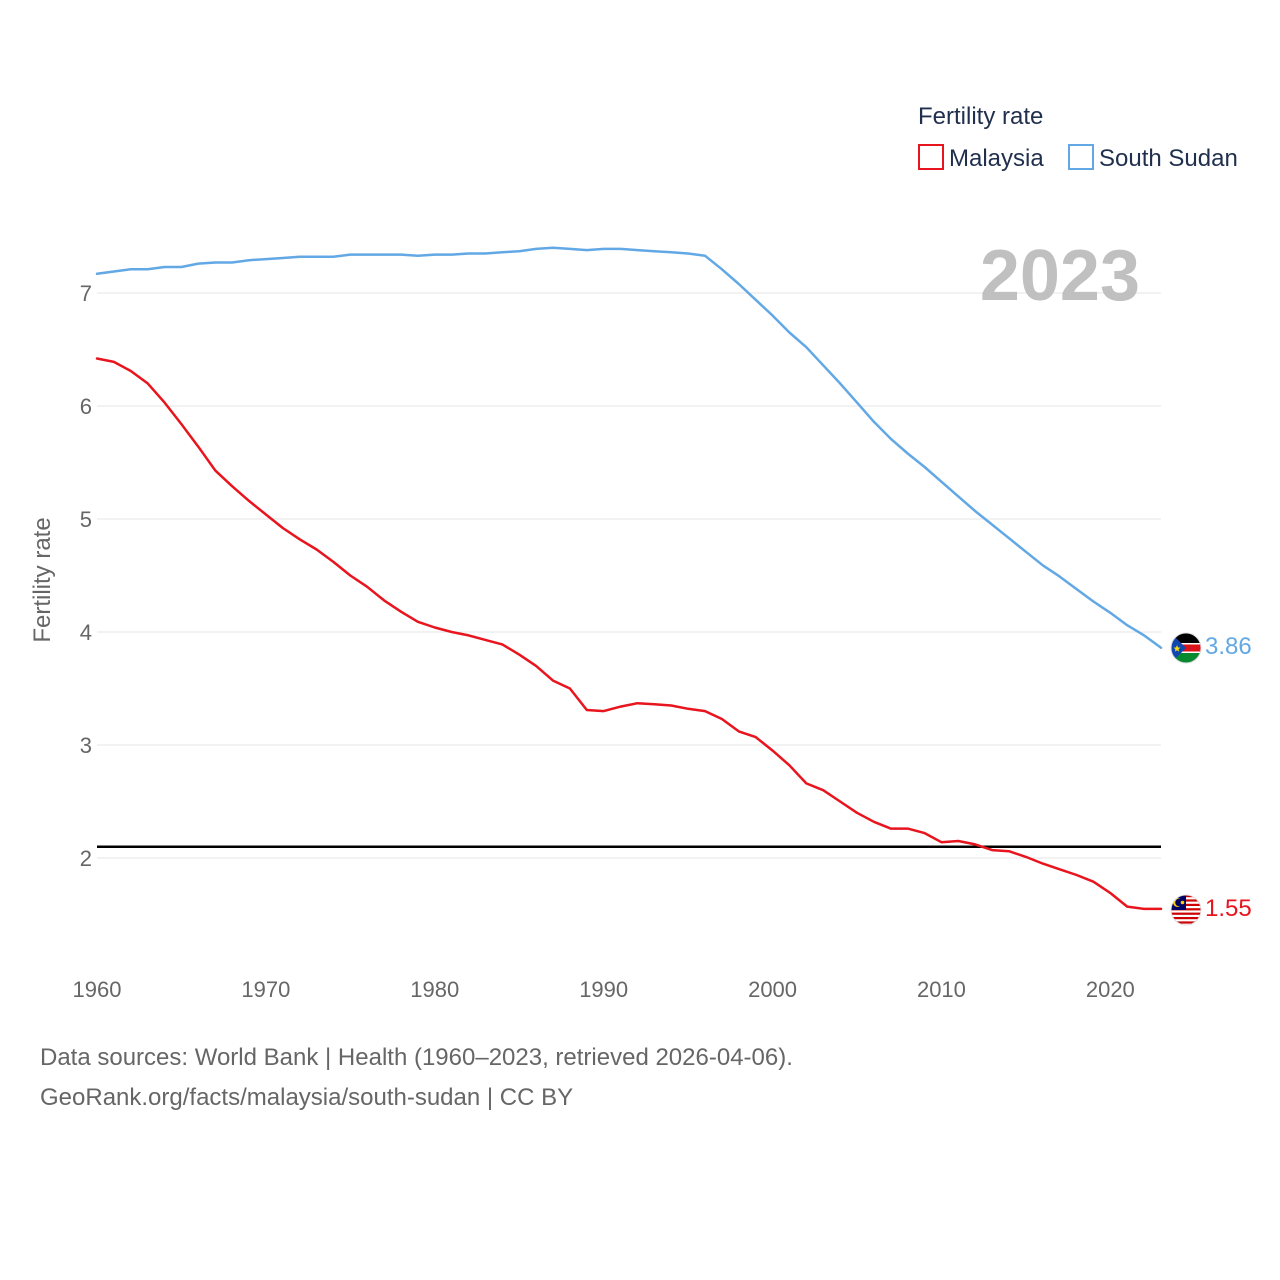 The height and width of the screenshot is (1280, 1280). I want to click on legend-item-malaysia: Malaysia, so click(981, 158).